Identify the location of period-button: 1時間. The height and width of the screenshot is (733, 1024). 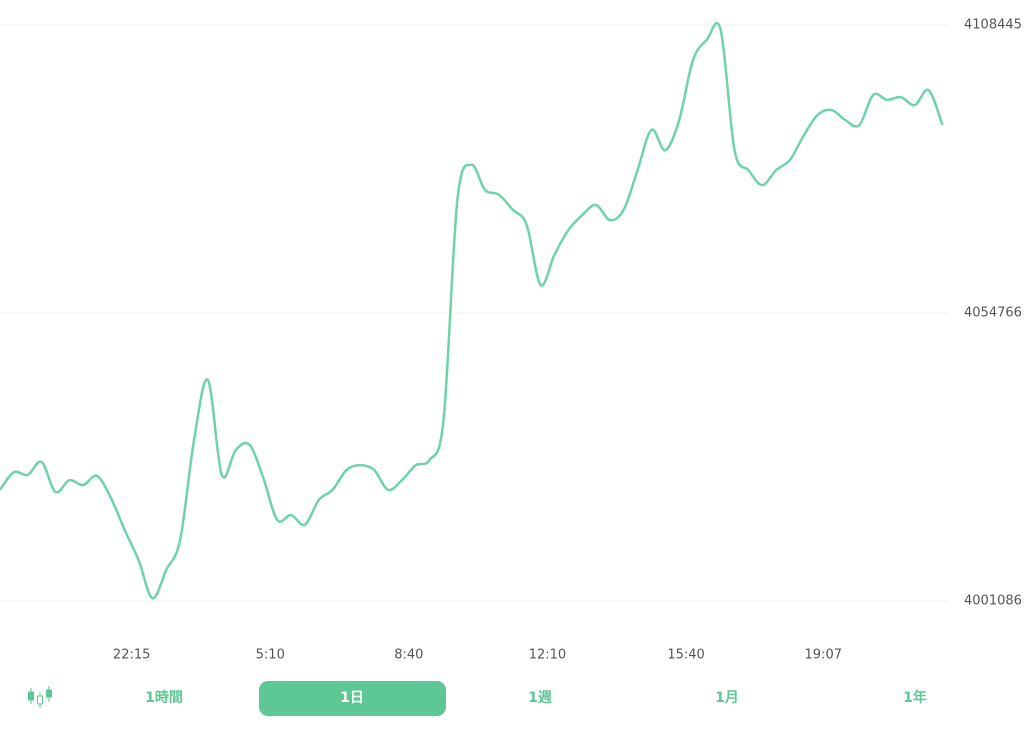
(164, 697).